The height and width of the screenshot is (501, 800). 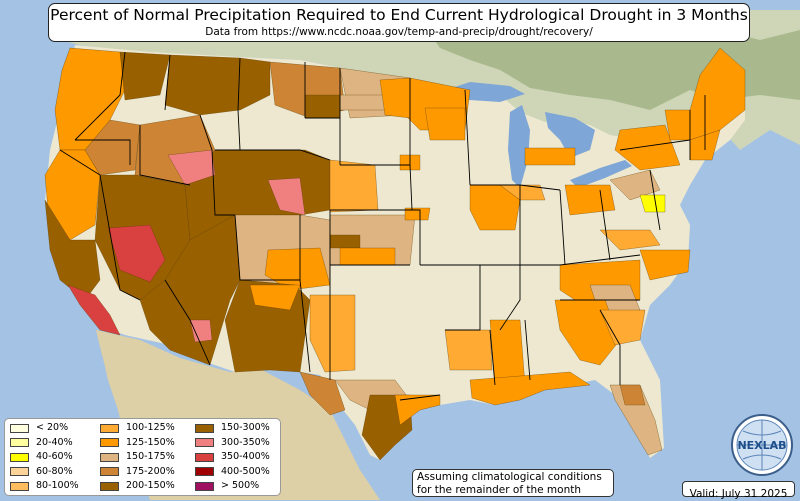 I want to click on legend-item: 150-300%, so click(x=232, y=428).